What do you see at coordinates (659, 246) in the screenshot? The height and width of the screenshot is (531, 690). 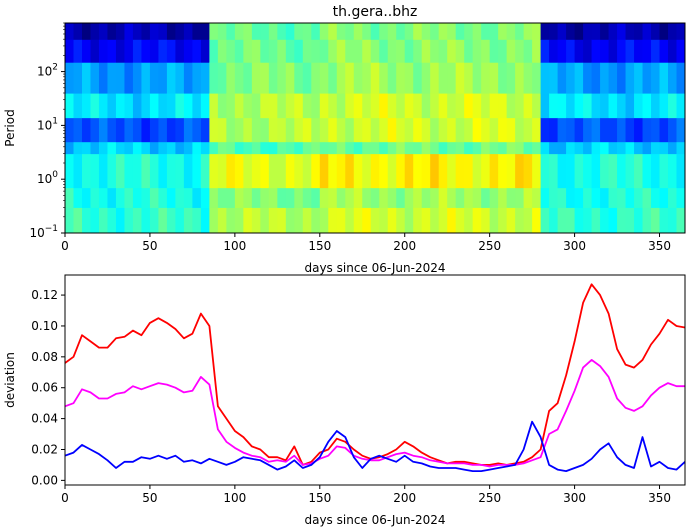 I see `x-tick-label: 350` at bounding box center [659, 246].